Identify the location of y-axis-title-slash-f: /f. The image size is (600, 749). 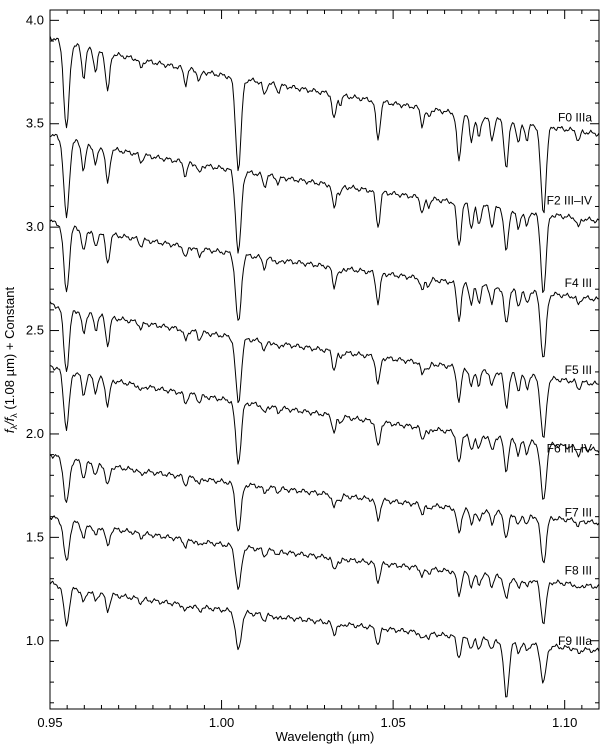
(9, 421).